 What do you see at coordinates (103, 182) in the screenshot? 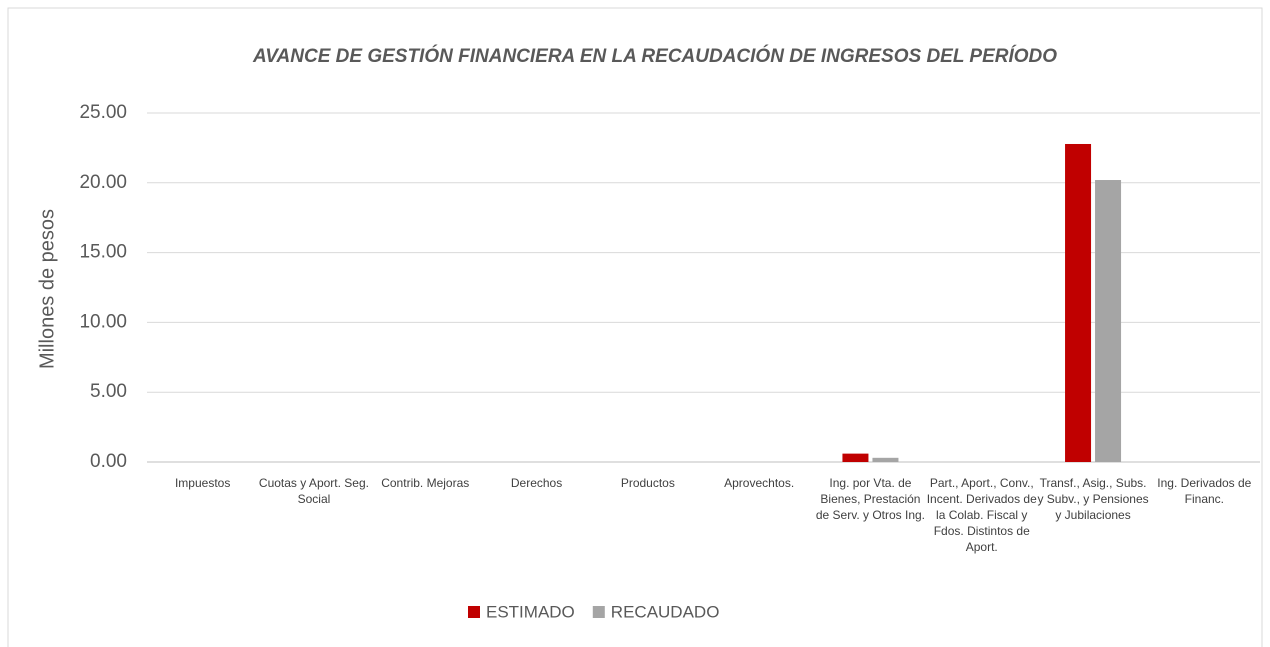
I see `y-tick-label: 20.00` at bounding box center [103, 182].